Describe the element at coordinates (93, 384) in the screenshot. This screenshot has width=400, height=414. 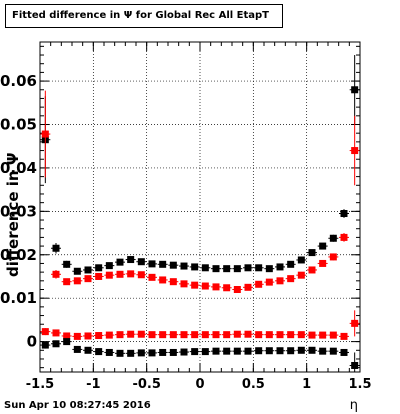
I see `x-tick-label: -1` at that location.